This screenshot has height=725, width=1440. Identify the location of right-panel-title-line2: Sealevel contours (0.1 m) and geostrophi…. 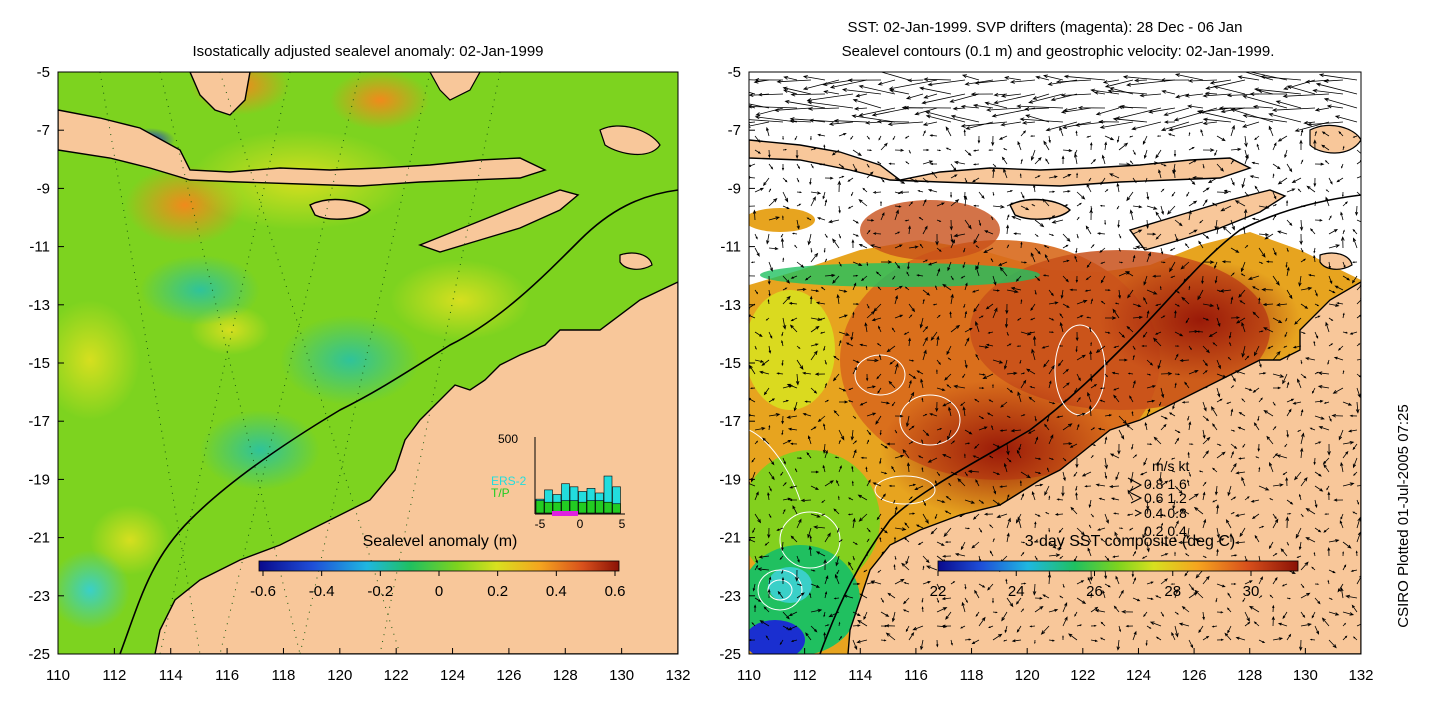
(1058, 51).